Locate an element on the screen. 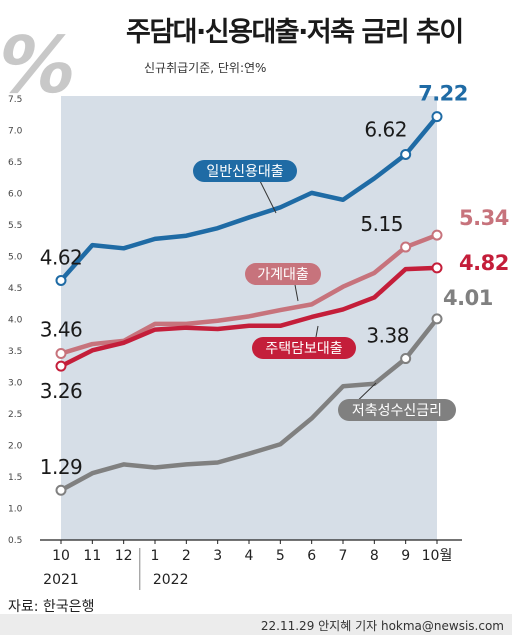  data-label: 5.15 is located at coordinates (381, 224).